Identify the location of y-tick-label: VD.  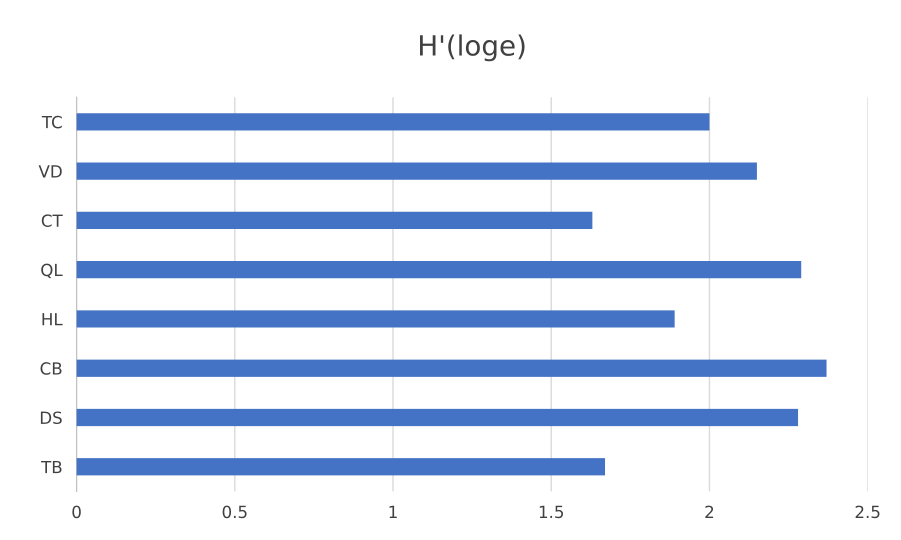
(50, 171).